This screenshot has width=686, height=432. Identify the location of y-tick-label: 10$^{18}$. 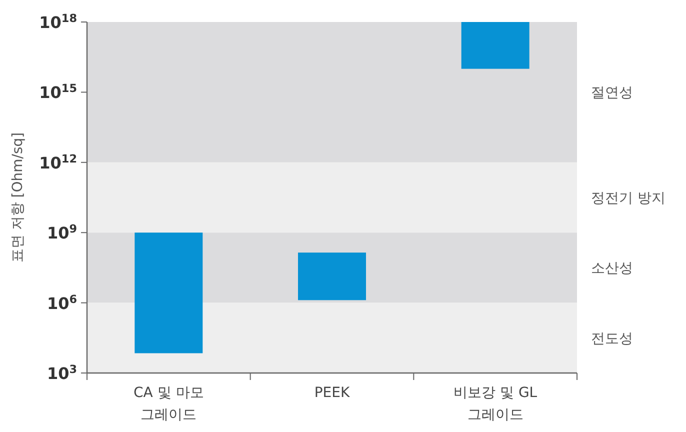
(58, 22).